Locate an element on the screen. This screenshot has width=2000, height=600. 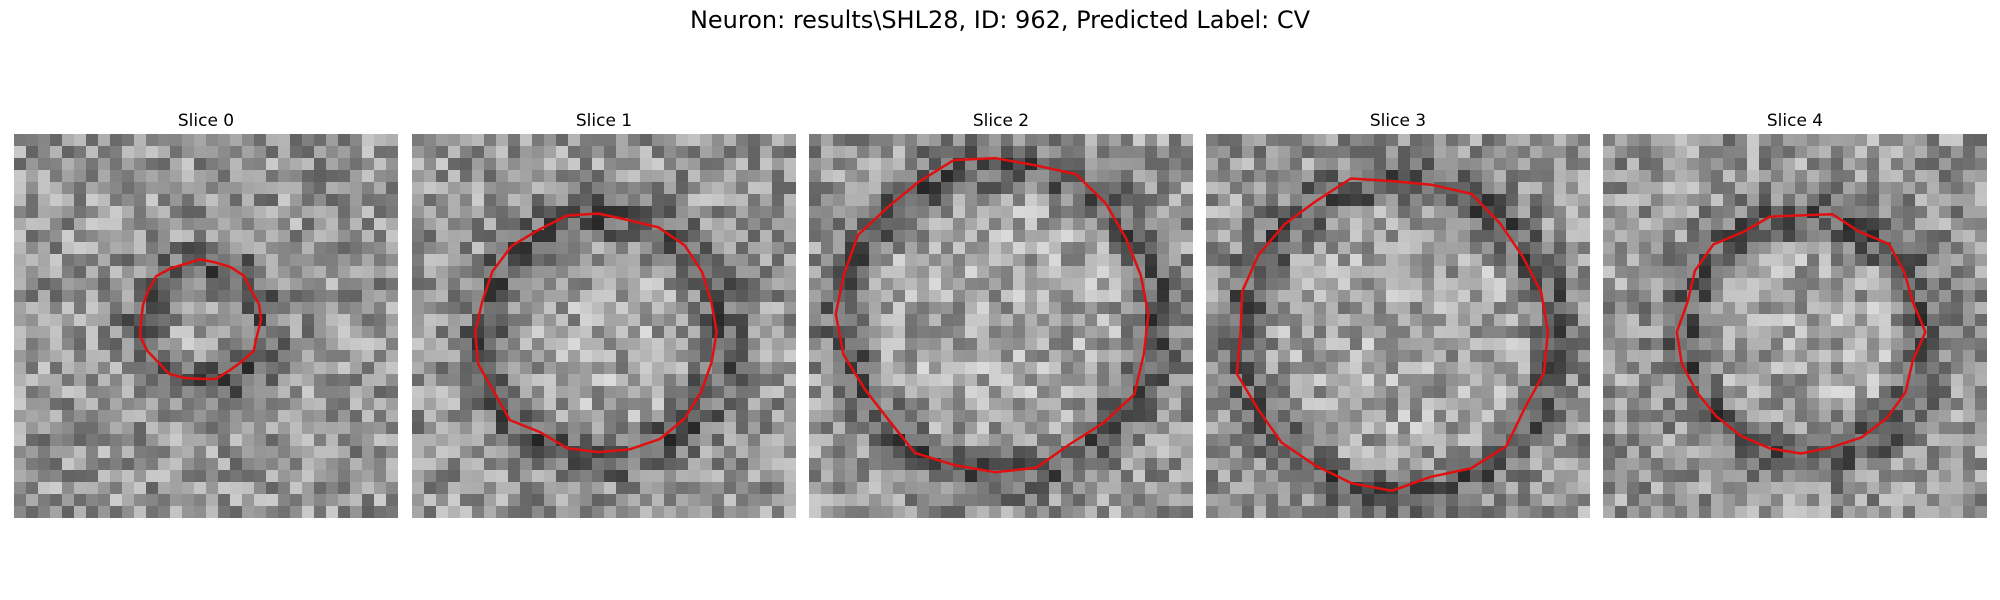
slice-panel-0: Slice 0 is located at coordinates (206, 313).